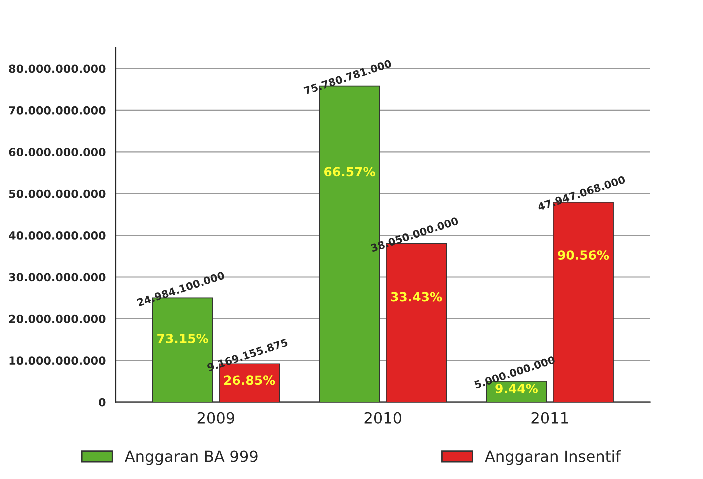  Describe the element at coordinates (57, 194) in the screenshot. I see `y-tick-label: 50.000.000.000` at that location.